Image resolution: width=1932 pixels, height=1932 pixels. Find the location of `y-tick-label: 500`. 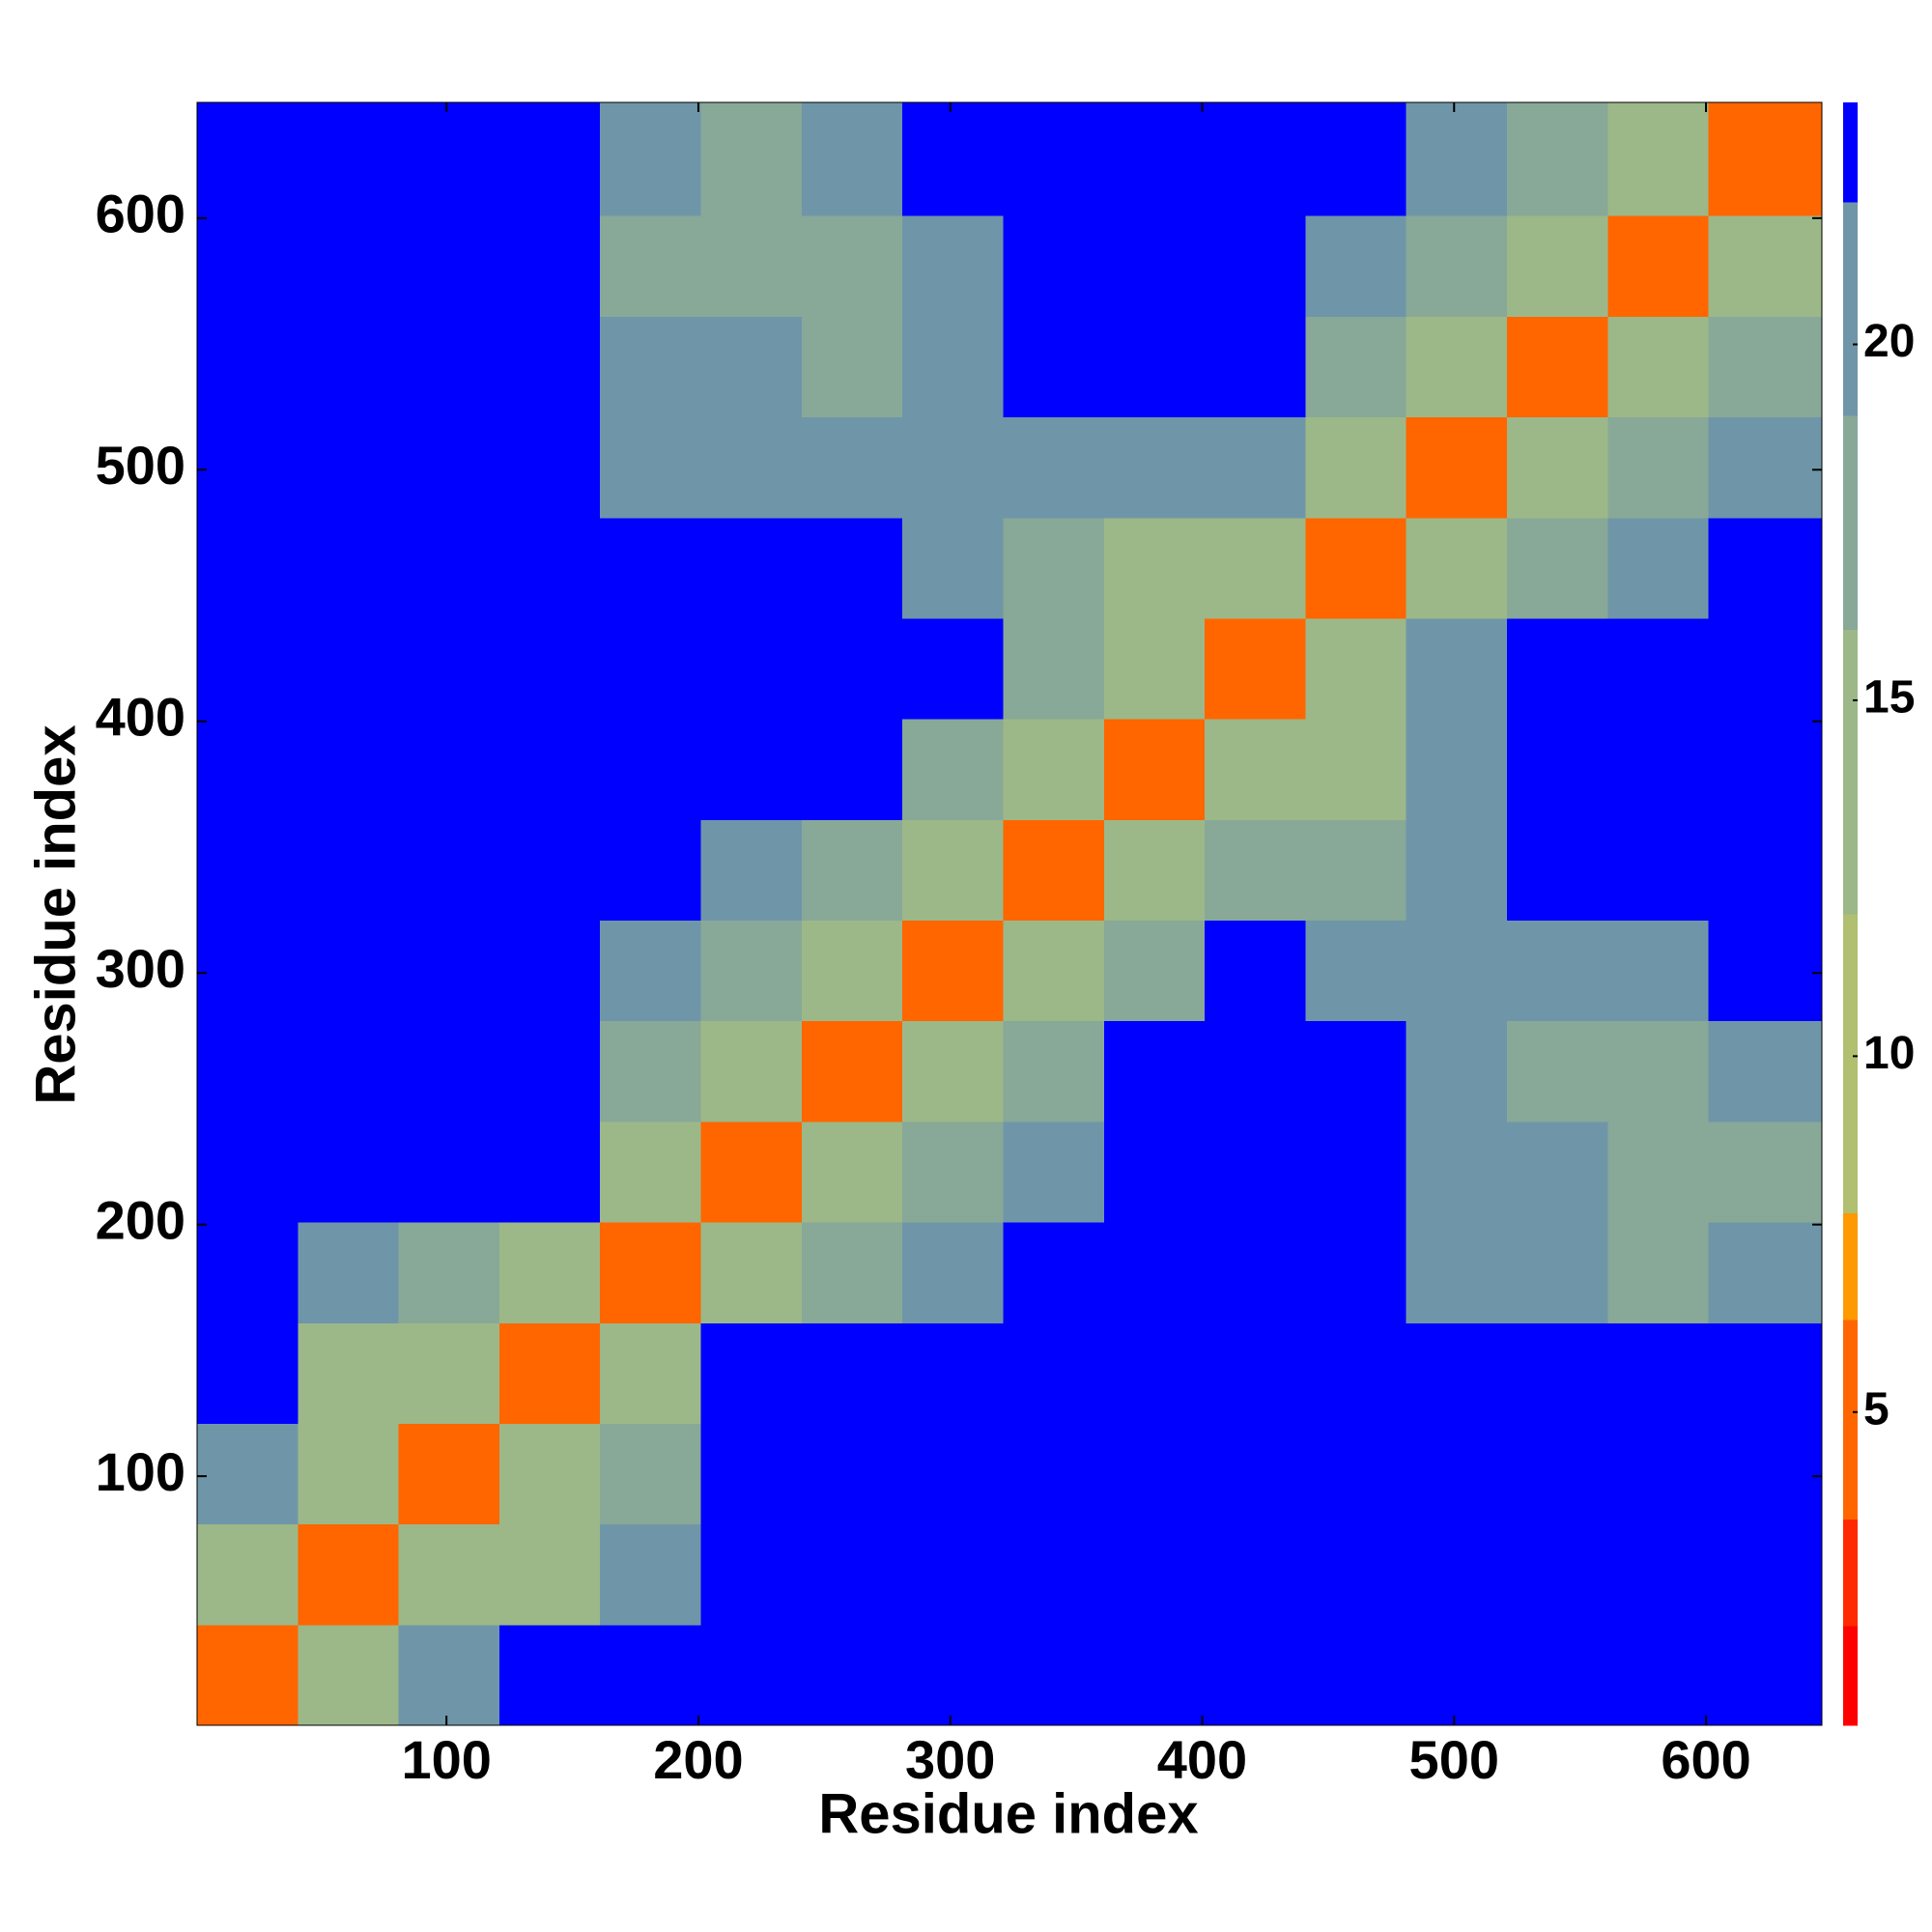

y-tick-label: 500 is located at coordinates (140, 465).